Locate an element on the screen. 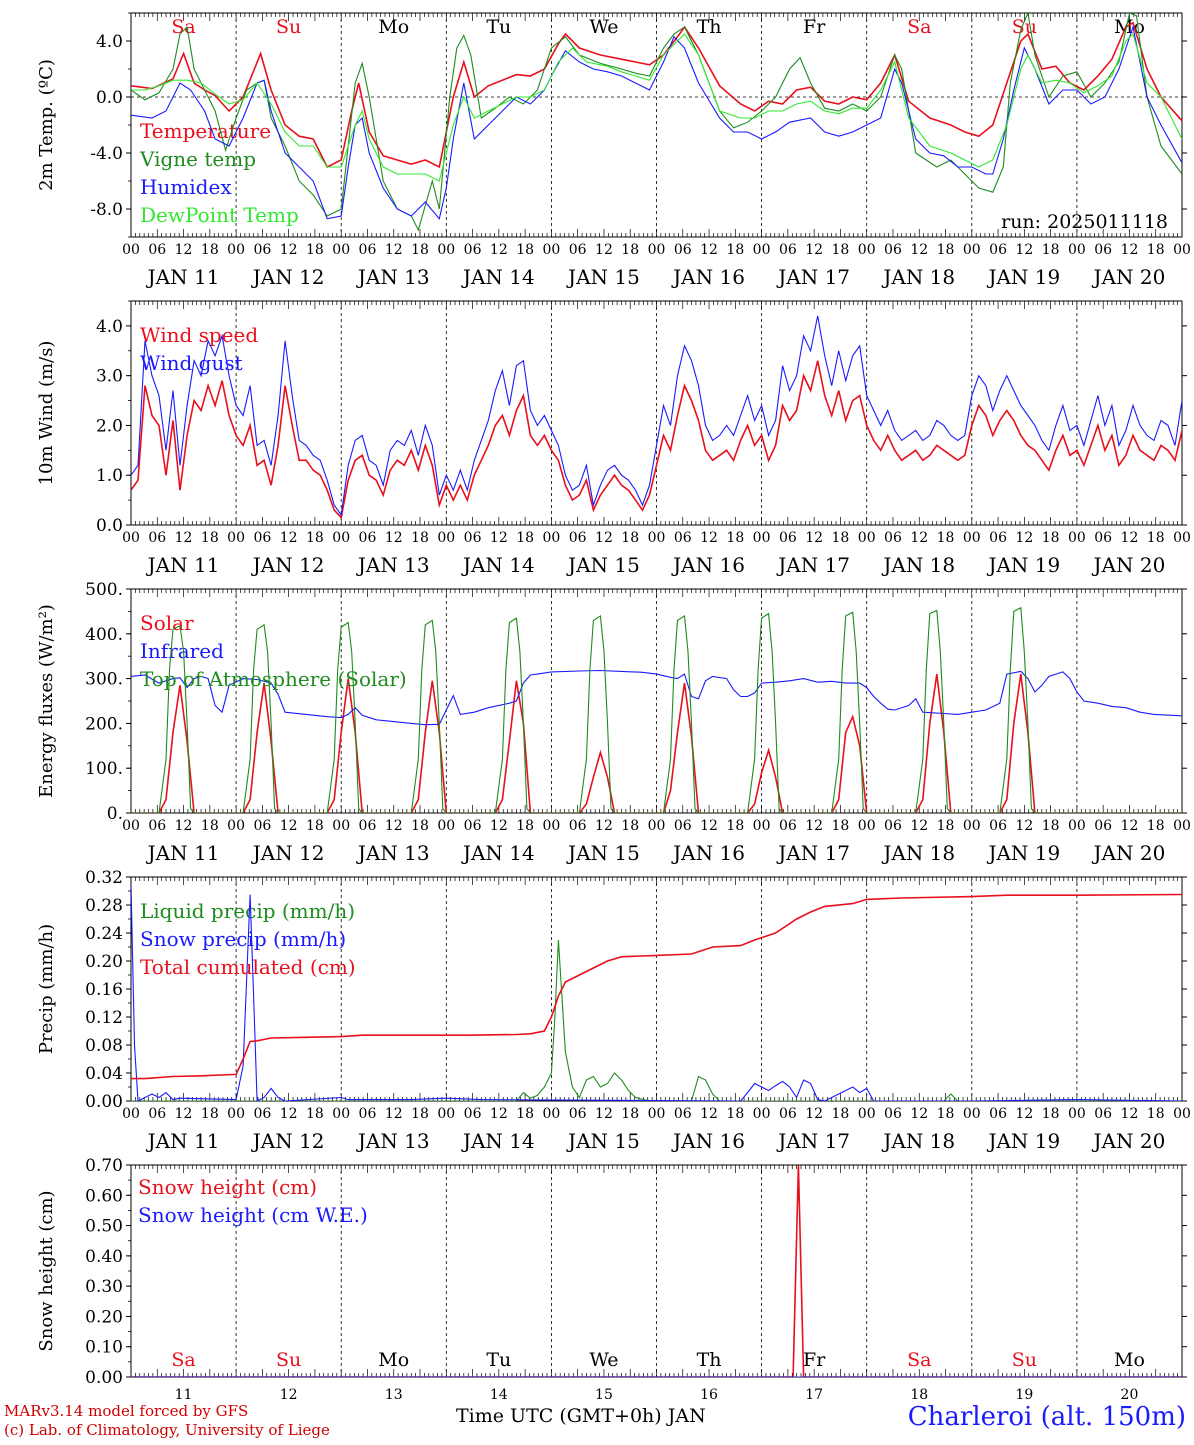  x-date-label: JAN 13 is located at coordinates (393, 853).